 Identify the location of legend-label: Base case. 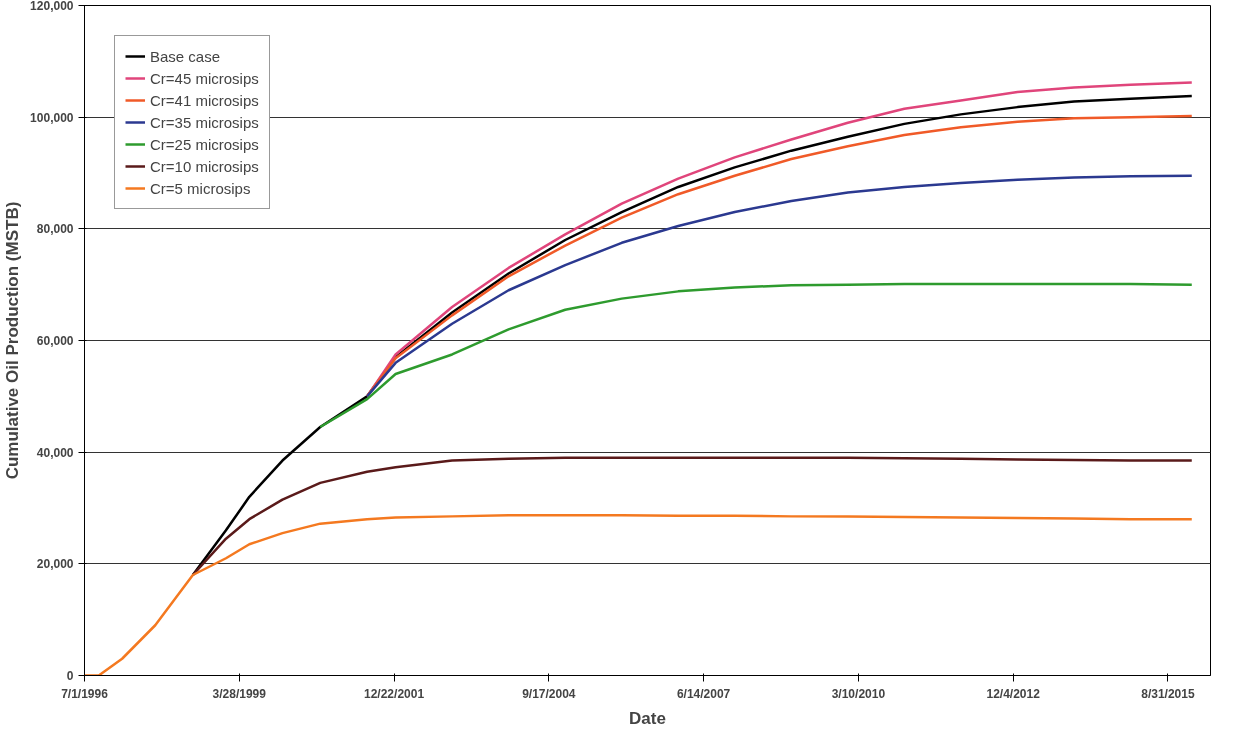
(185, 56).